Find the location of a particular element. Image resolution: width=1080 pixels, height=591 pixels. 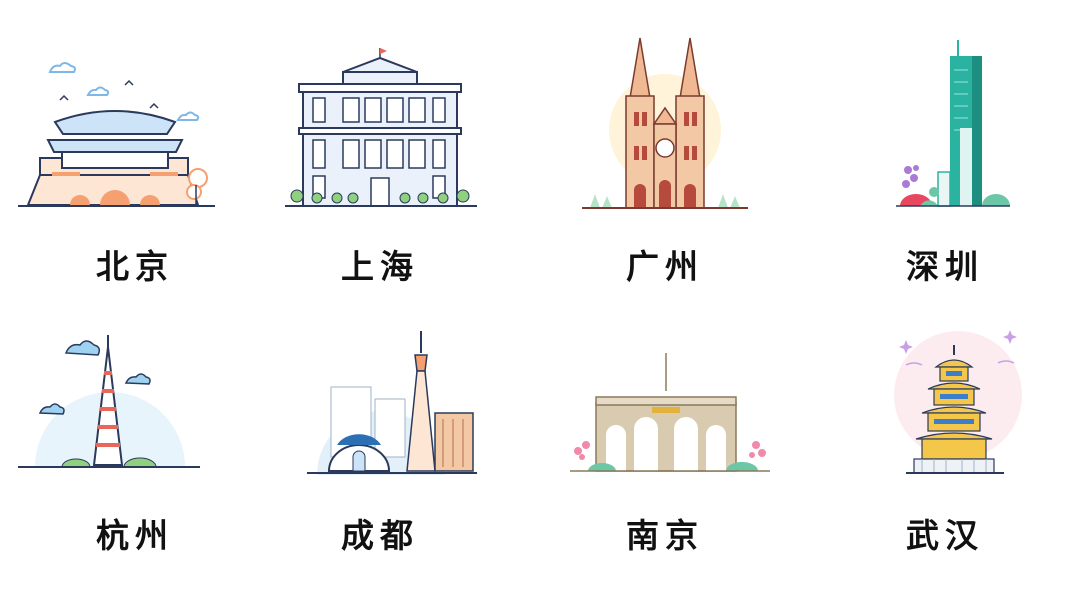

nanjing-gate-icon is located at coordinates (670, 412).